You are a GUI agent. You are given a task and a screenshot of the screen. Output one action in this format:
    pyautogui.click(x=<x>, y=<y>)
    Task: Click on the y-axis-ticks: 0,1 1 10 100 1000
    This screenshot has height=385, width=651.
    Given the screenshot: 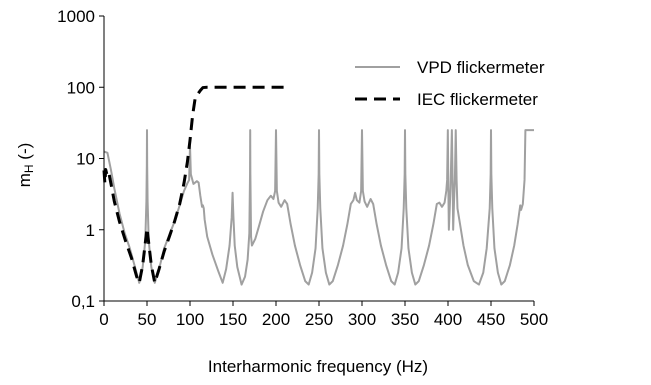 What is the action you would take?
    pyautogui.click(x=80, y=159)
    